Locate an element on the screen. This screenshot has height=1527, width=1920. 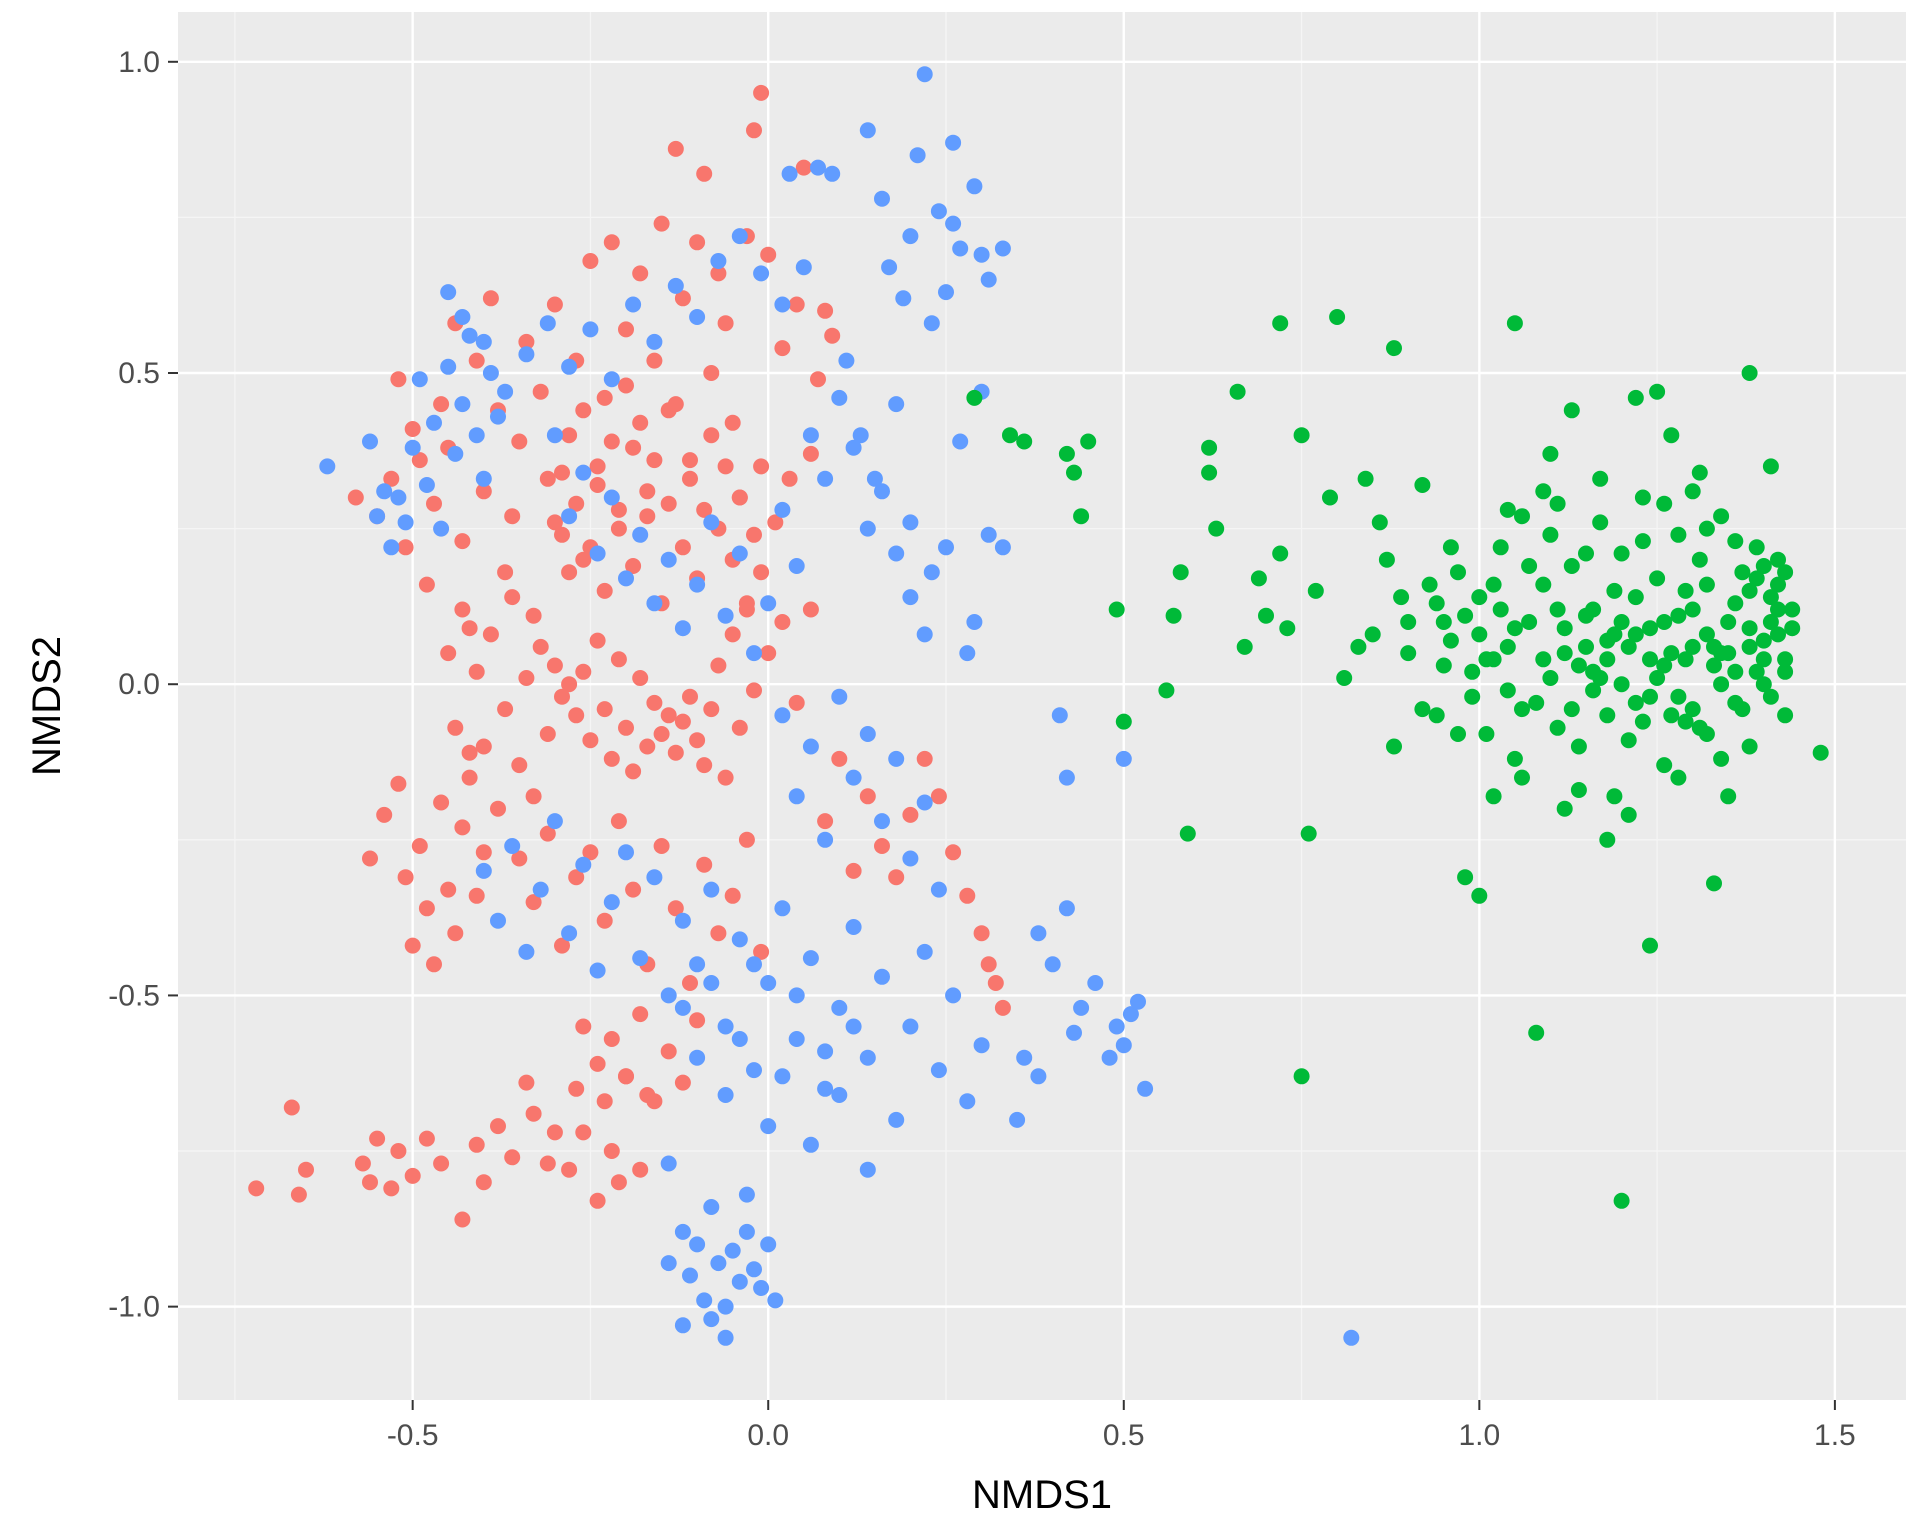
y-tick-label: -1.0 is located at coordinates (134, 1307).